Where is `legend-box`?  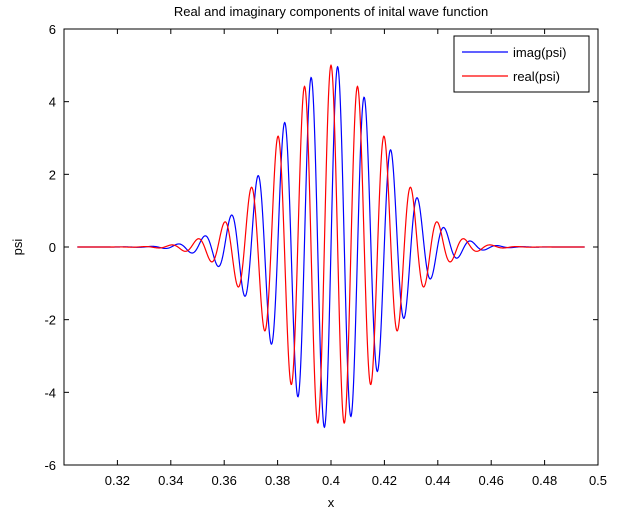 legend-box is located at coordinates (521, 64).